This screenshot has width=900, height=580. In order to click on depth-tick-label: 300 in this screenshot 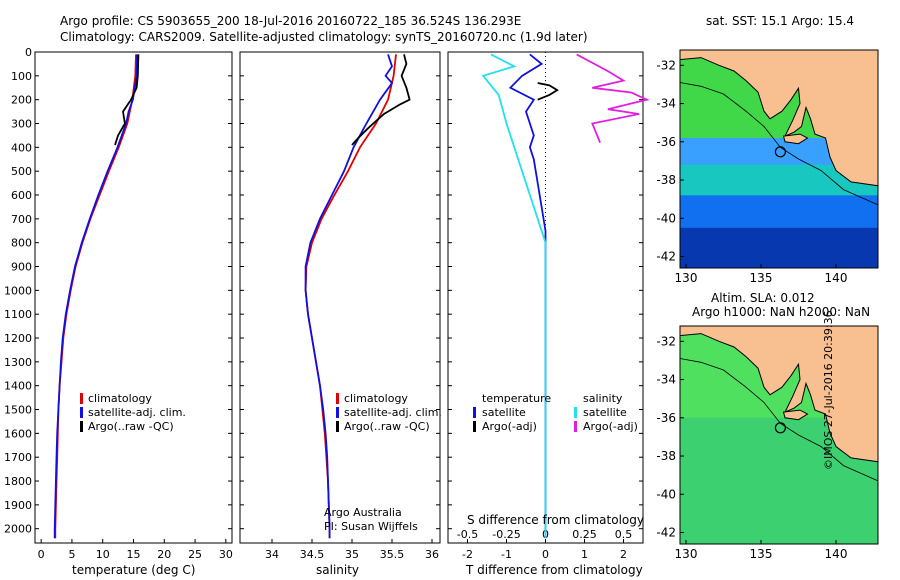, I will do `click(21, 124)`.